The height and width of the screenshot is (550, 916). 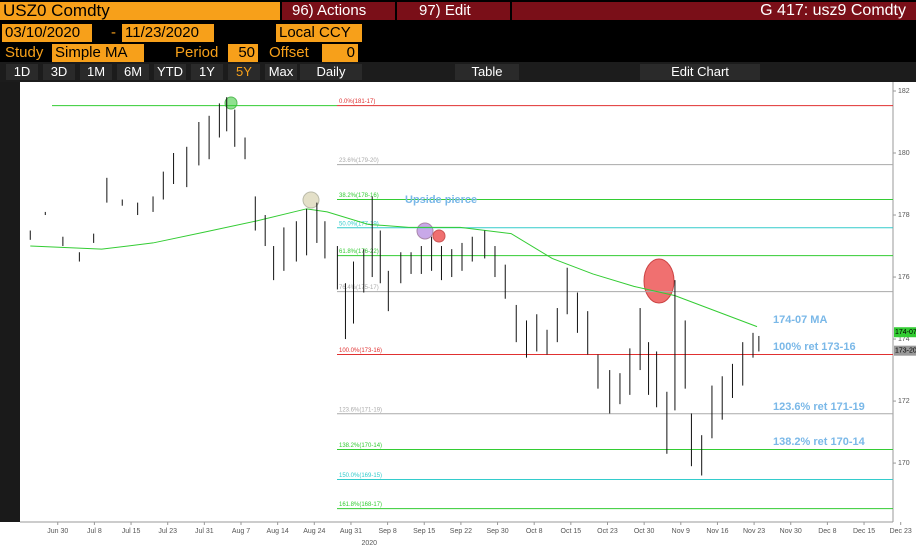 What do you see at coordinates (24, 52) in the screenshot?
I see `study-label: Study` at bounding box center [24, 52].